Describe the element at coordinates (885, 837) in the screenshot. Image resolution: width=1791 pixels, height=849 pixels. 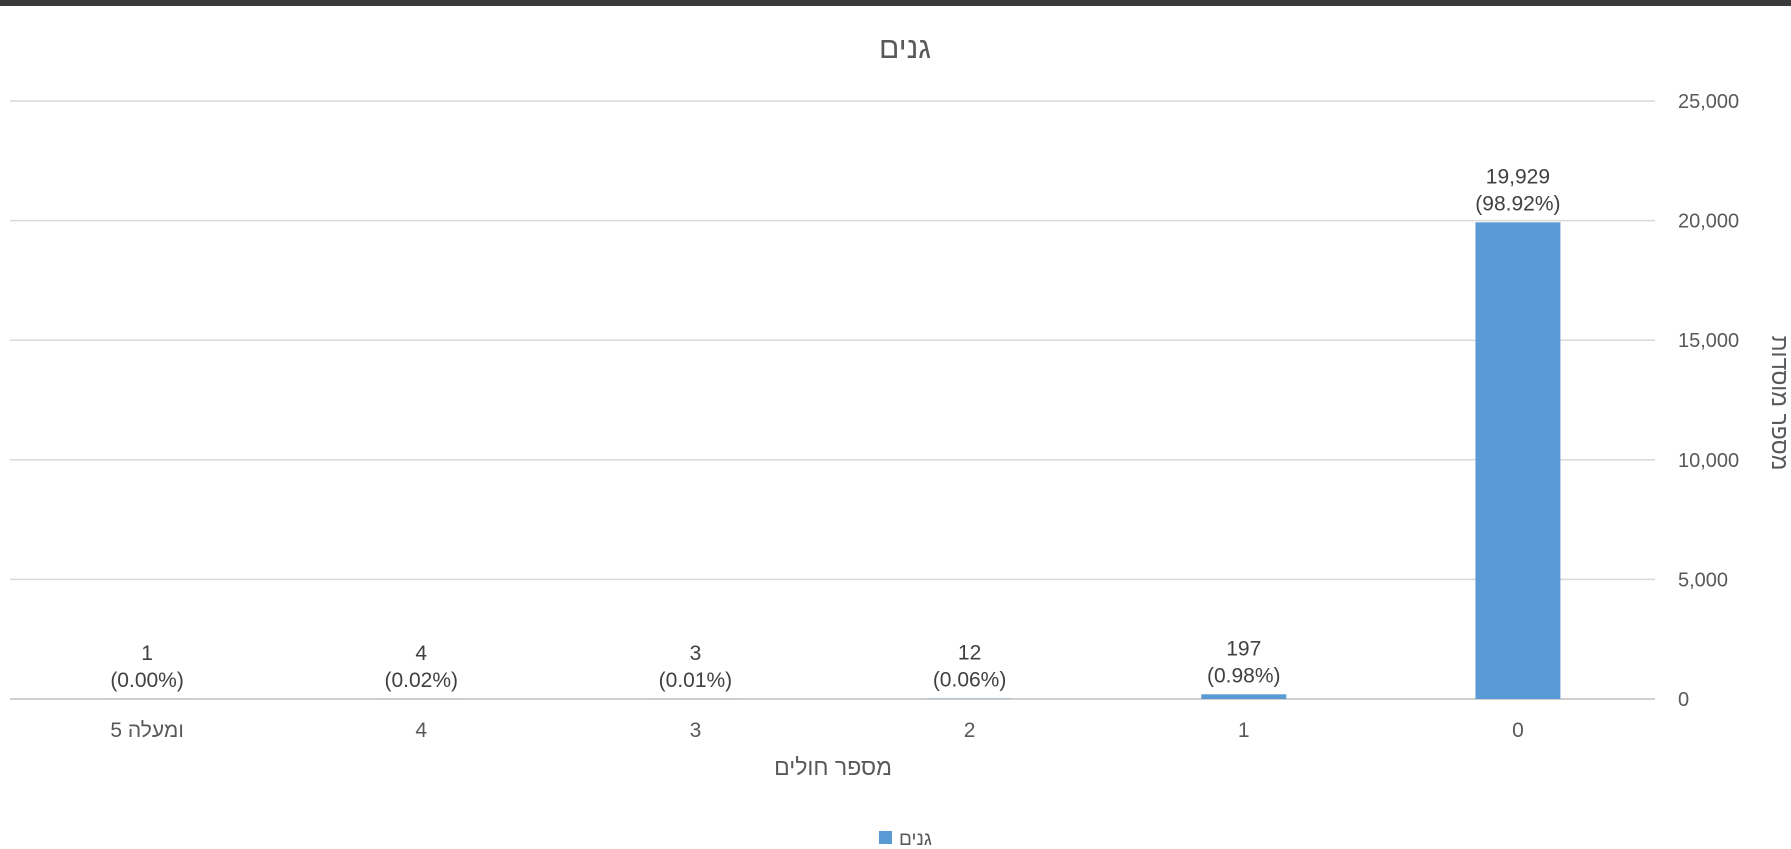
I see `legend-swatch` at that location.